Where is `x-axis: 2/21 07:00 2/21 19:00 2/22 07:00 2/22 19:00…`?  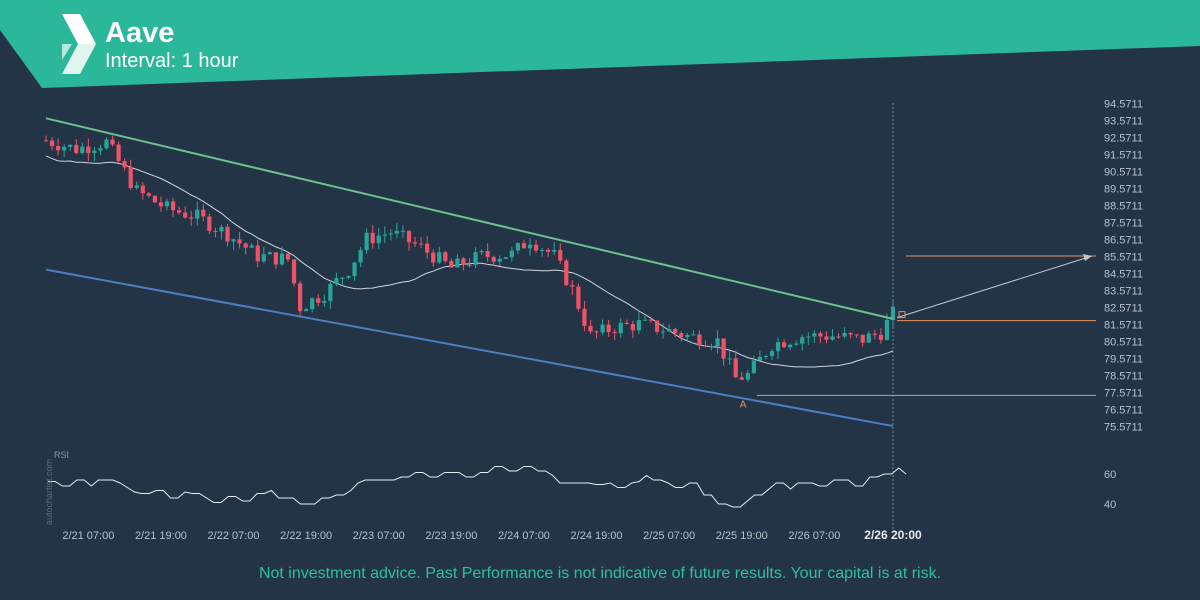 x-axis: 2/21 07:00 2/21 19:00 2/22 07:00 2/22 19:00… is located at coordinates (492, 535).